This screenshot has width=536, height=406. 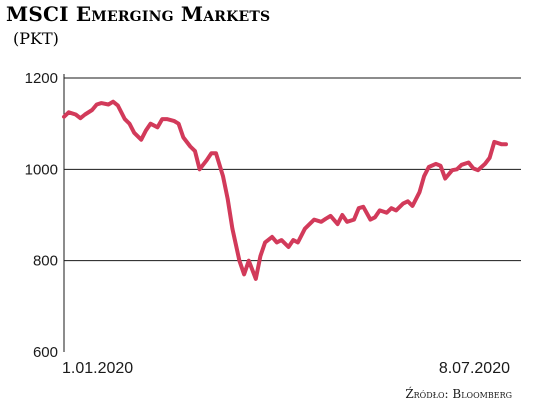 What do you see at coordinates (45, 352) in the screenshot?
I see `y-tick-label-600: 600` at bounding box center [45, 352].